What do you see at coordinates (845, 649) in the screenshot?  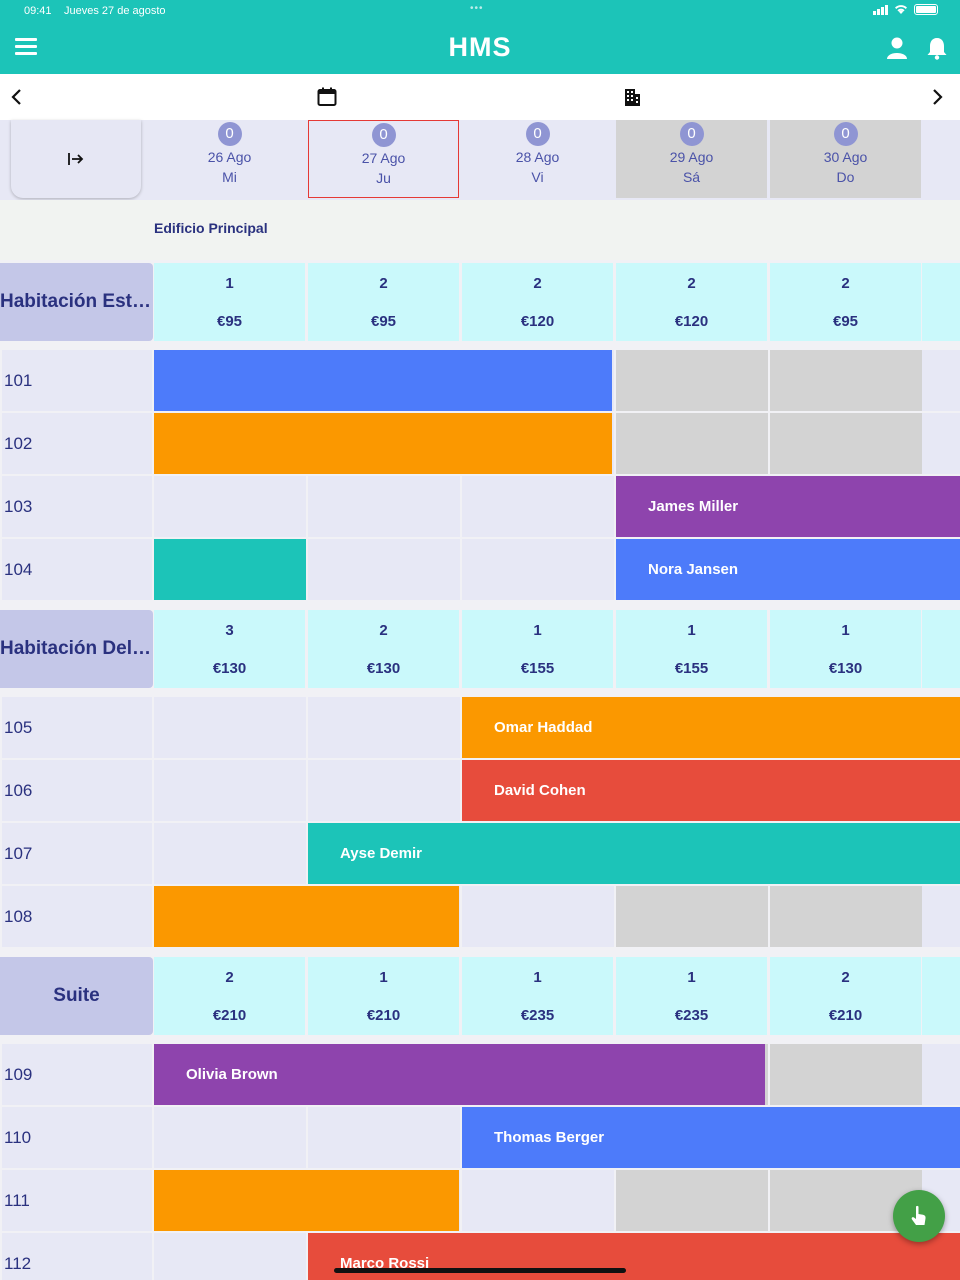 I see `category-day-cell: 1 €130` at bounding box center [845, 649].